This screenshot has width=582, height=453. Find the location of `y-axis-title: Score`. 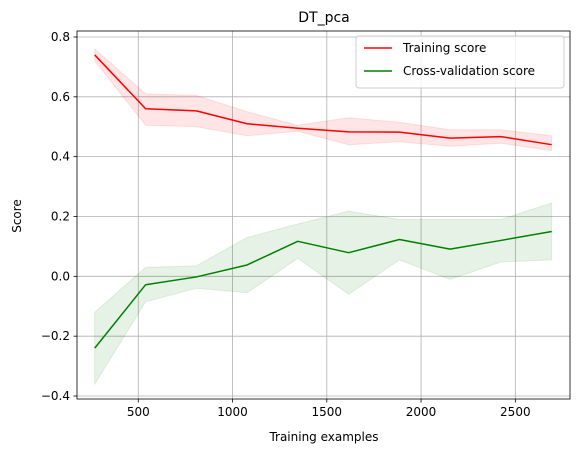

y-axis-title: Score is located at coordinates (17, 216).